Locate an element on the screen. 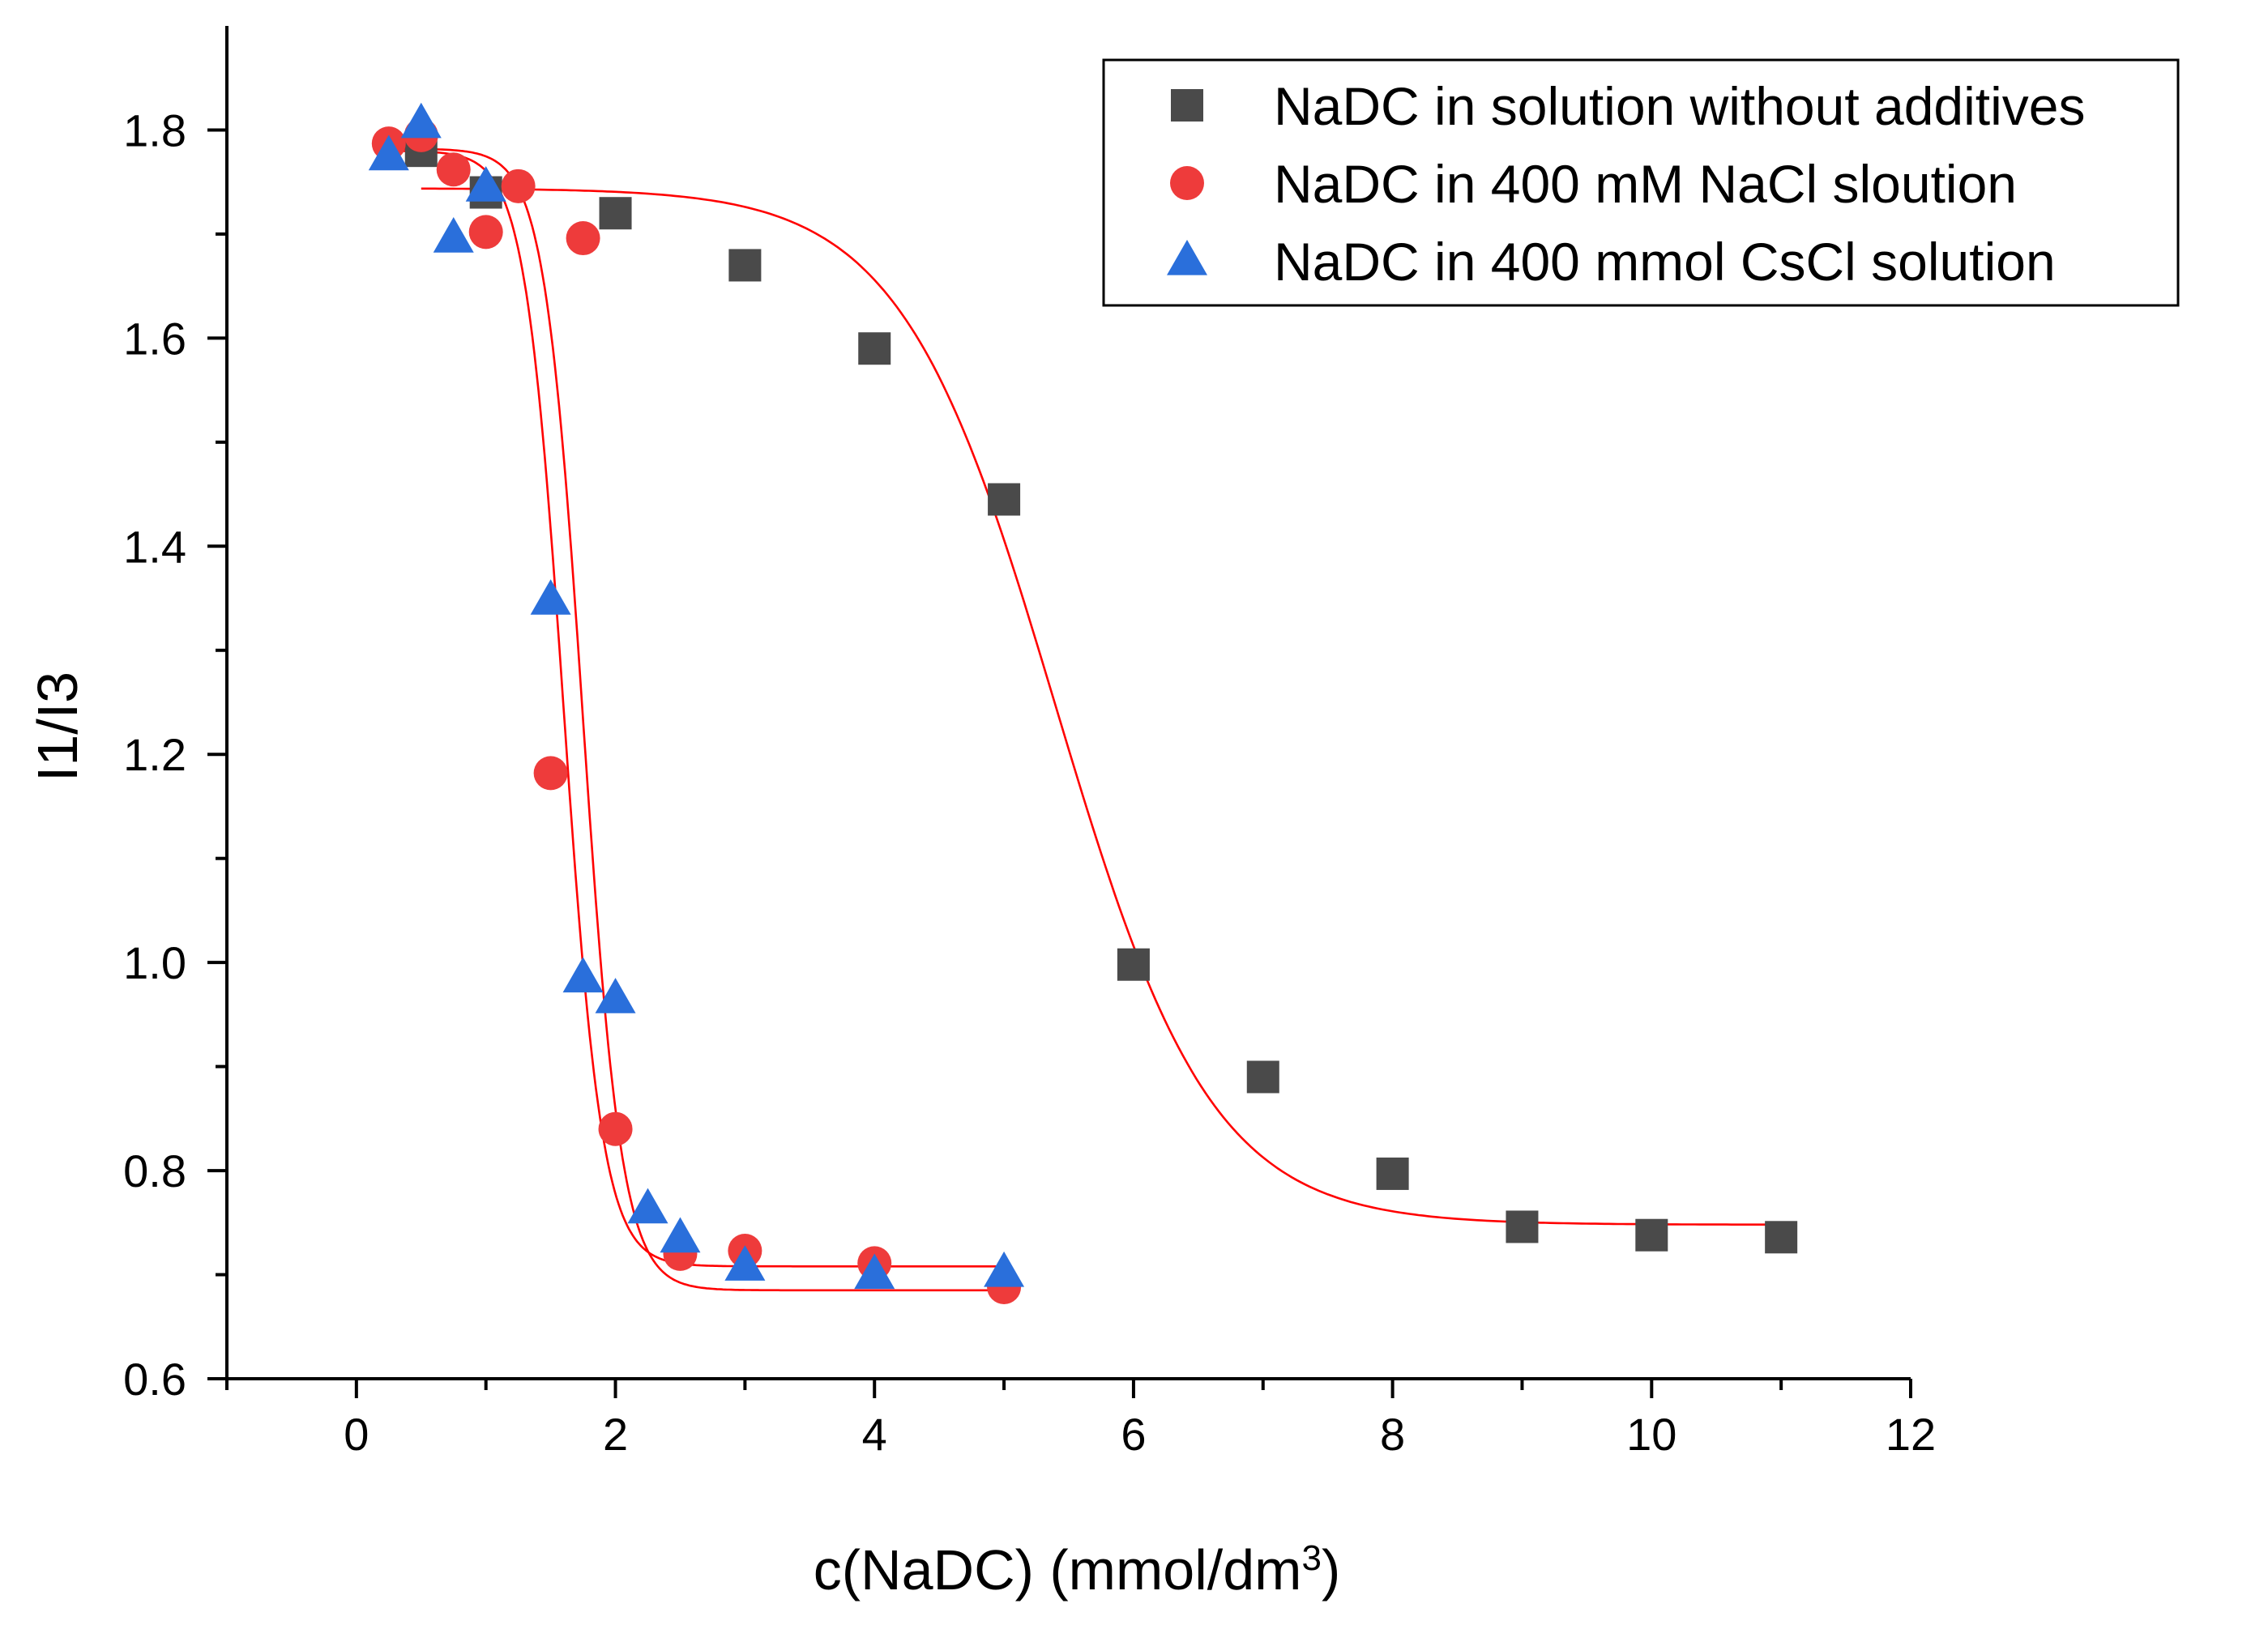 This screenshot has height=1625, width=2268. legend-box is located at coordinates (1641, 183).